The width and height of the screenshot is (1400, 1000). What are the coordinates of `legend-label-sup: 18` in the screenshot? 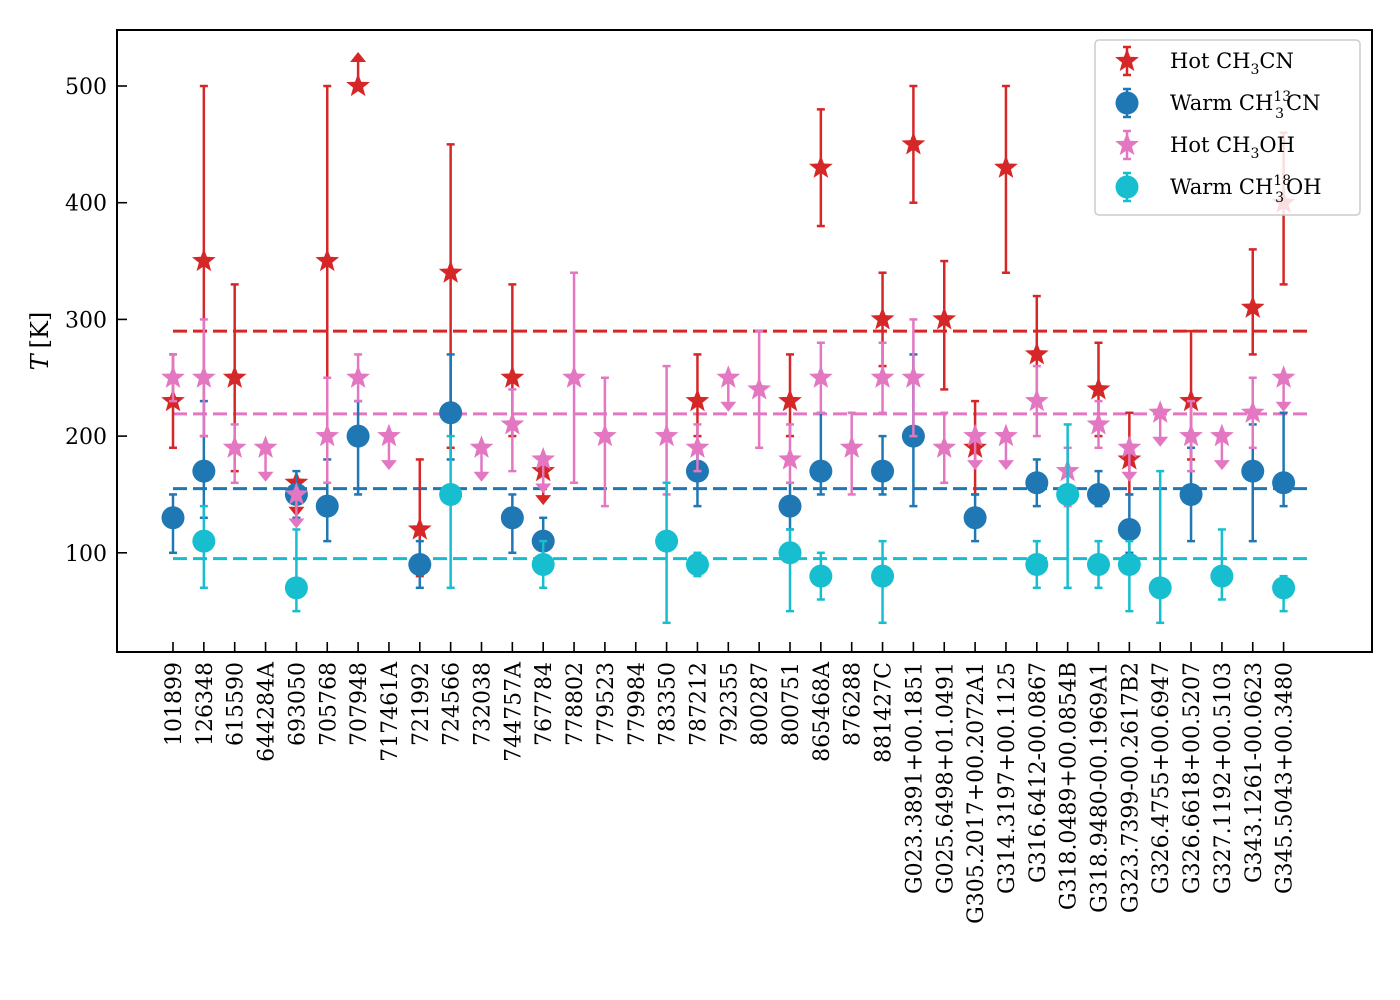 It's located at (1282, 181).